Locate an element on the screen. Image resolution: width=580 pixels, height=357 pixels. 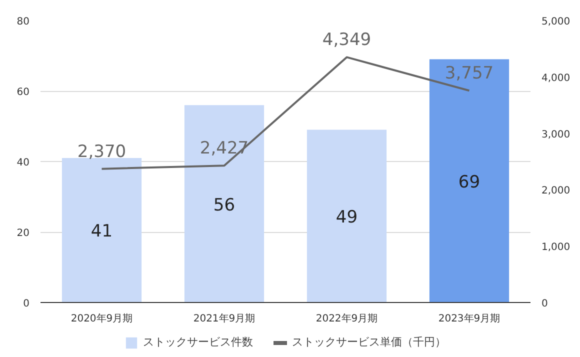
y-tick-label: 40 is located at coordinates (23, 163).